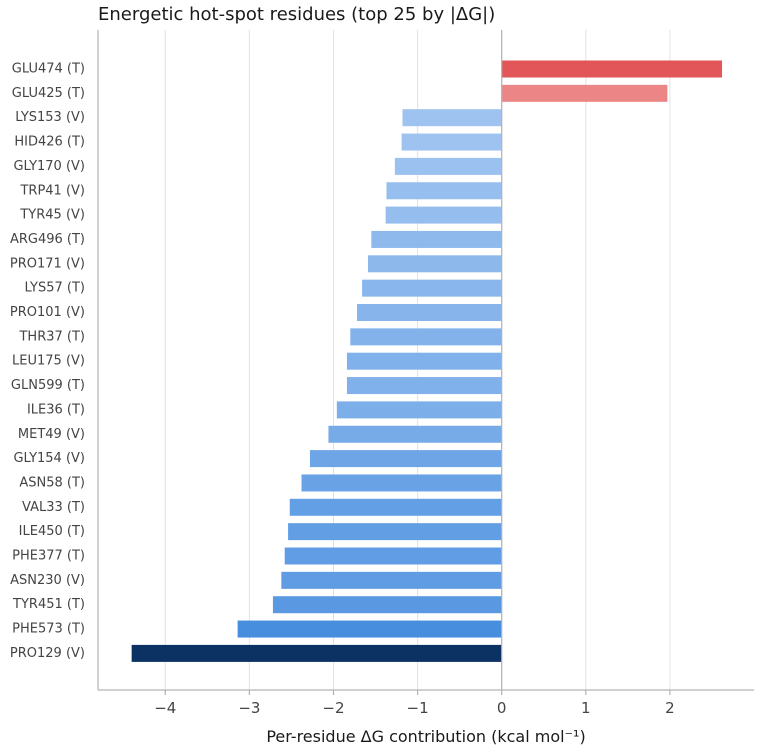  What do you see at coordinates (47, 239) in the screenshot?
I see `y-tick-label-7: ARG496 (T)` at bounding box center [47, 239].